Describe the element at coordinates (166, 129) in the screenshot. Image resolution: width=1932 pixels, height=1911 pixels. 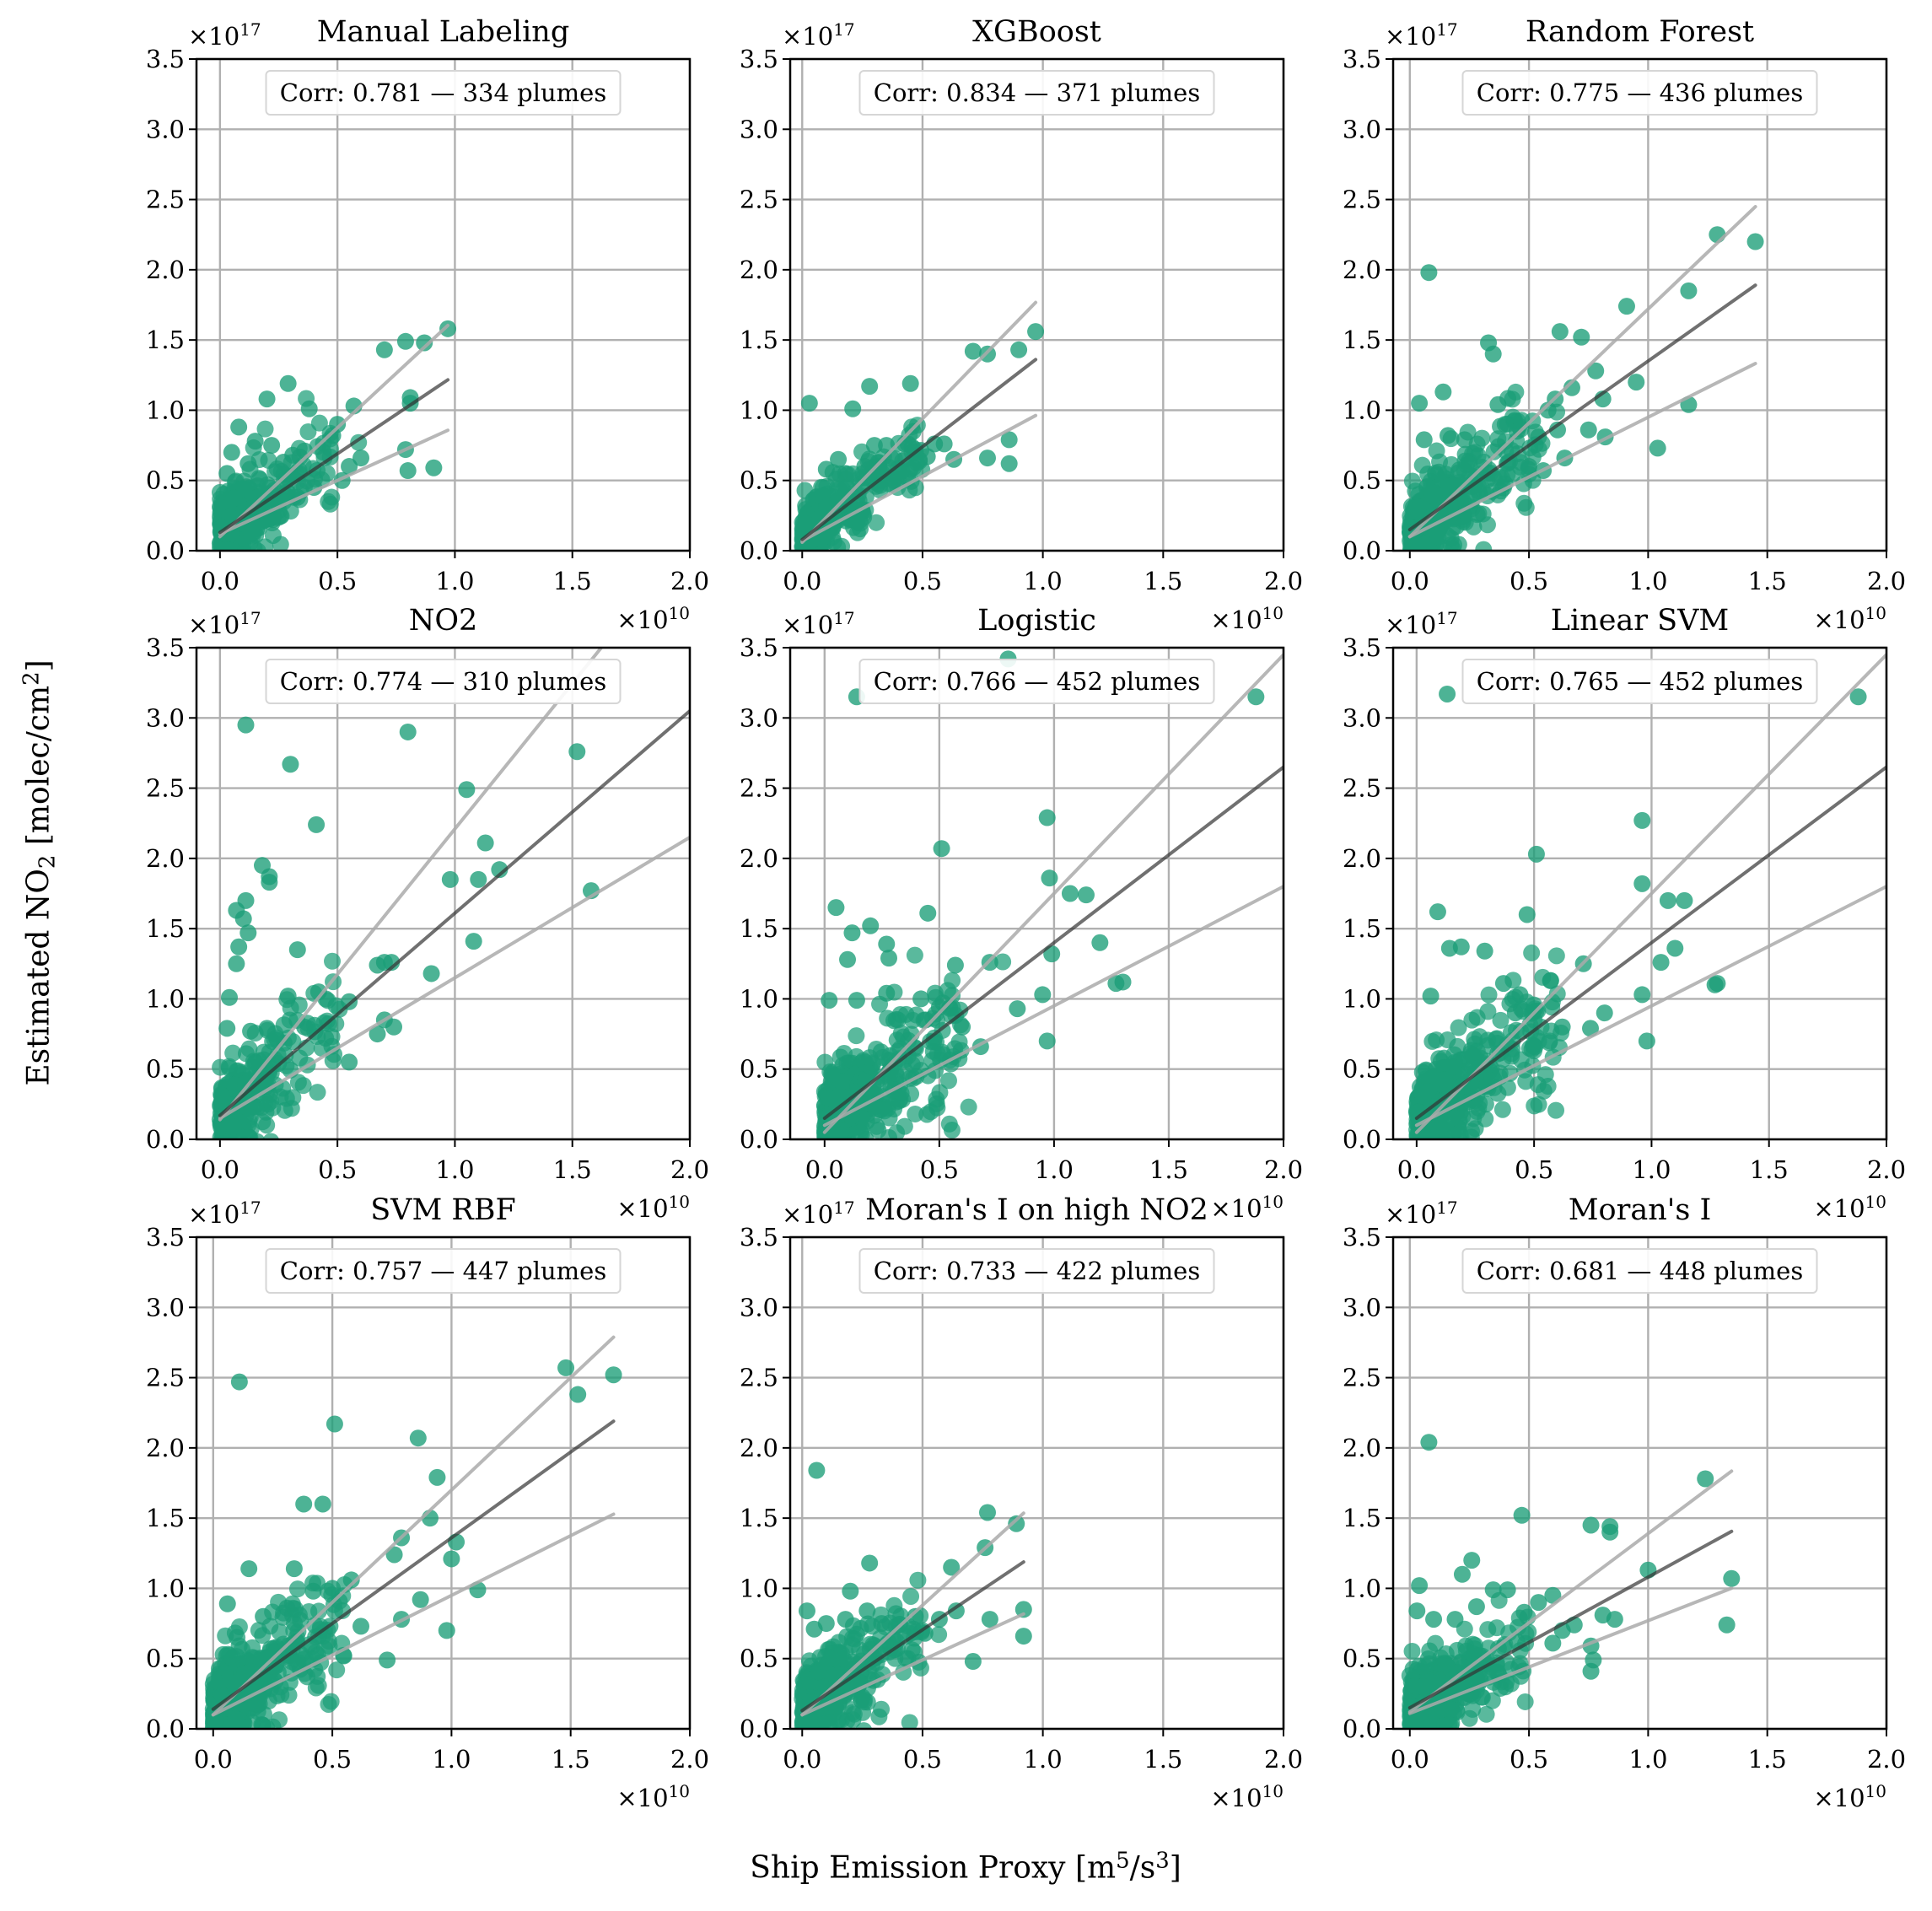
I see `y-tick-label: 3.0` at that location.